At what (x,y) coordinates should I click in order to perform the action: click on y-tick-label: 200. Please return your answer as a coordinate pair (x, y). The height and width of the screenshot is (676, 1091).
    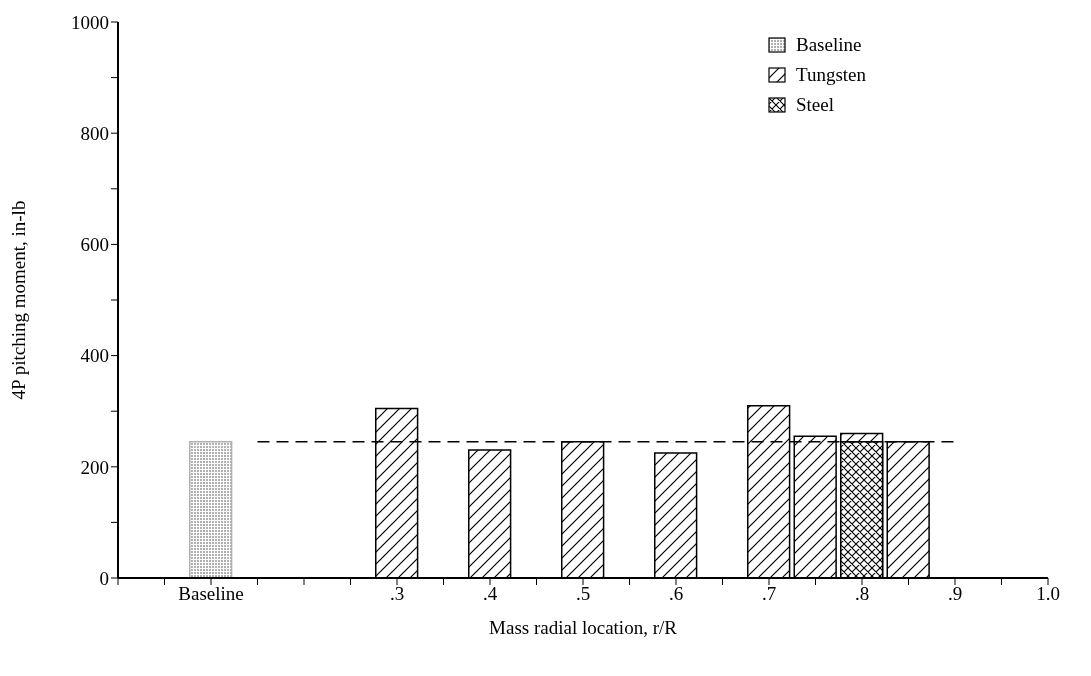
    Looking at the image, I should click on (94, 467).